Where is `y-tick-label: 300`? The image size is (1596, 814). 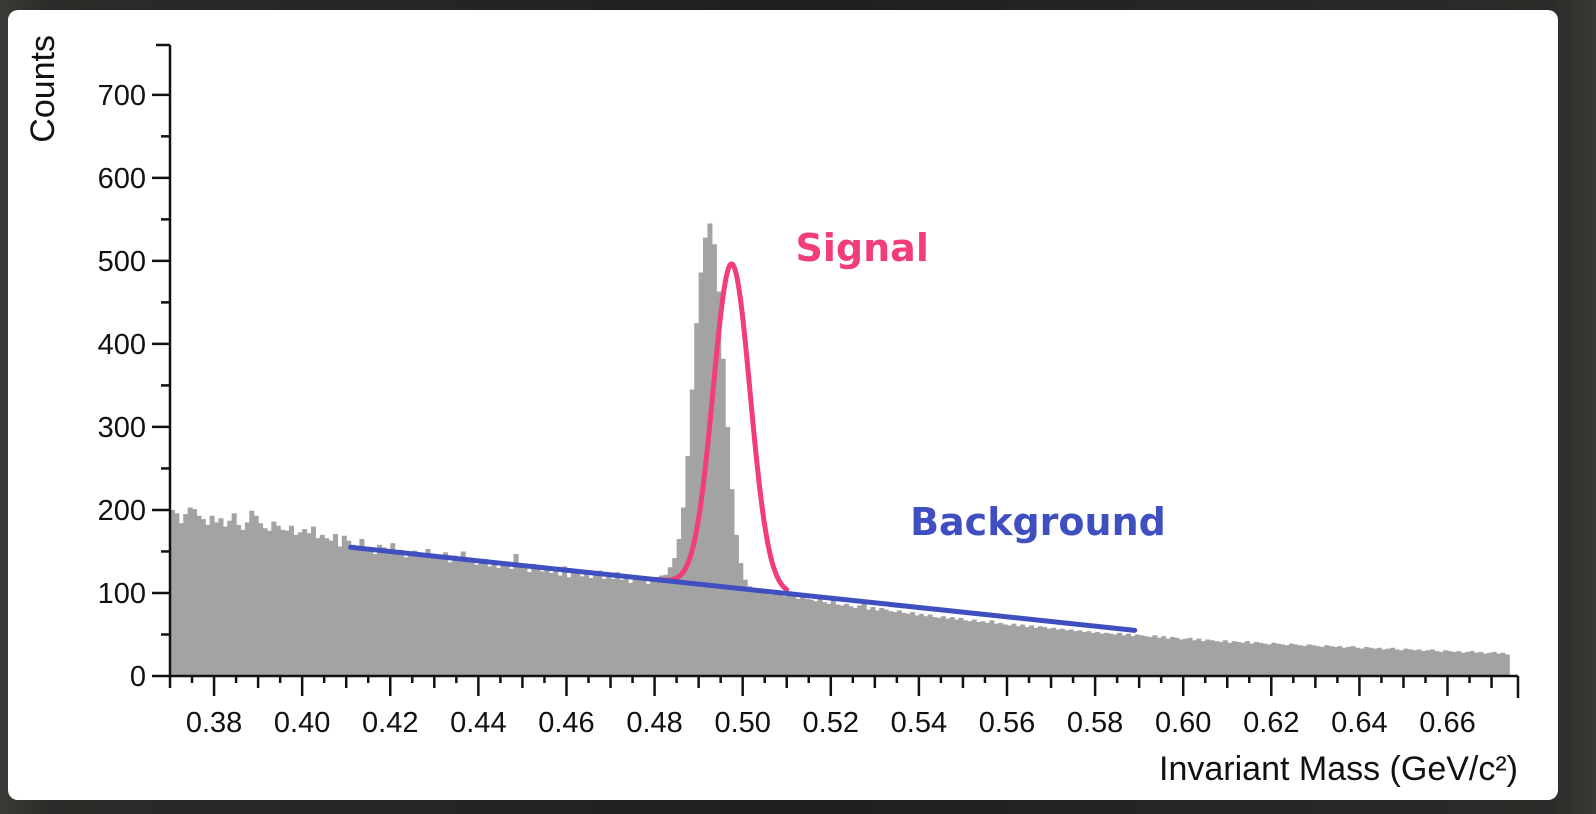
y-tick-label: 300 is located at coordinates (122, 428).